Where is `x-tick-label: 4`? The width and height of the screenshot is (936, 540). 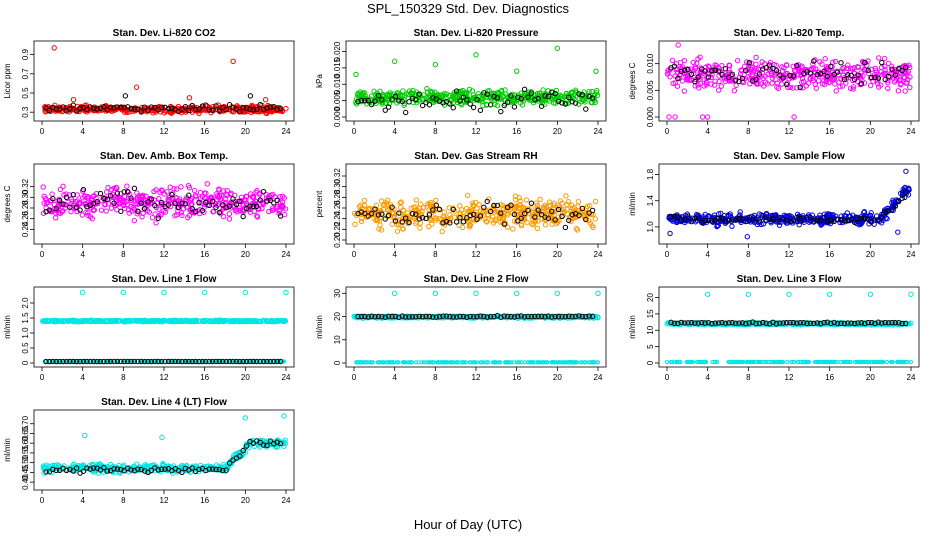 x-tick-label: 4 is located at coordinates (394, 254).